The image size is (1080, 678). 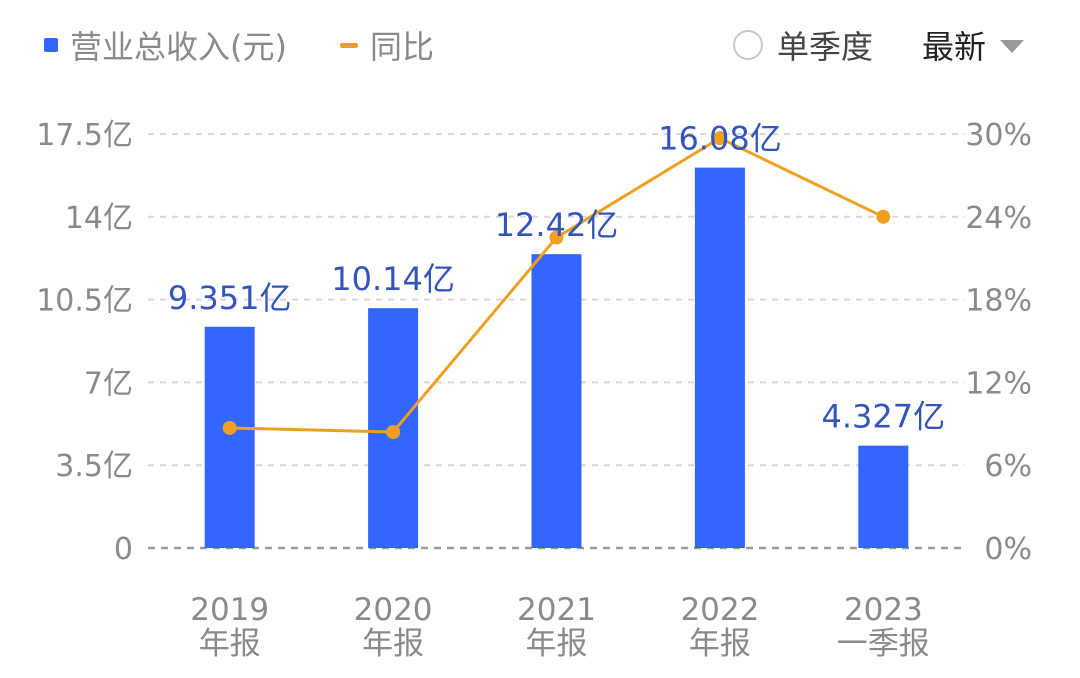 What do you see at coordinates (1008, 549) in the screenshot?
I see `y-right-tick-label: 0%` at bounding box center [1008, 549].